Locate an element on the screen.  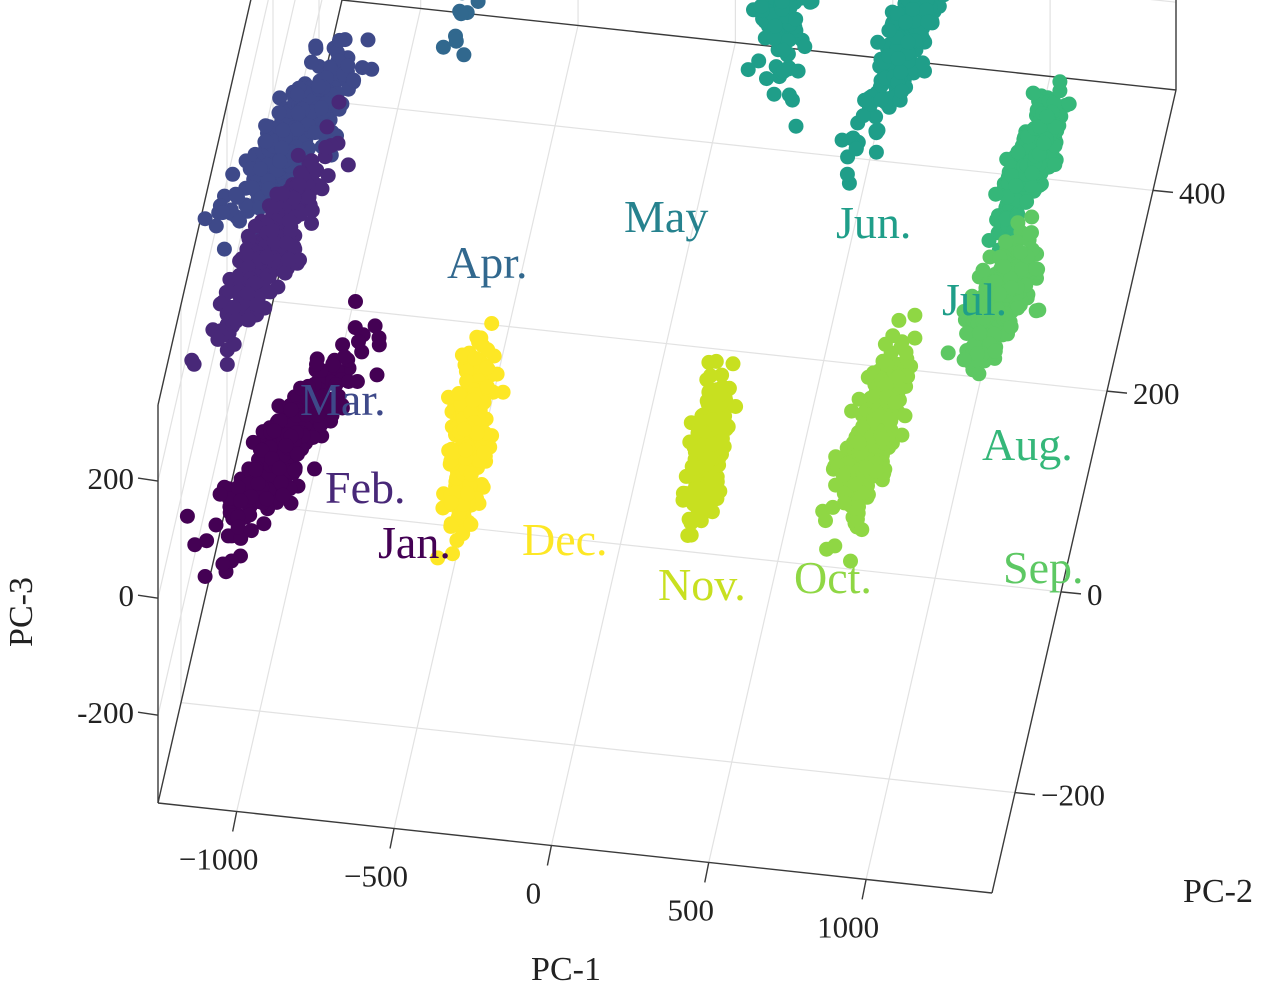
series-aug is located at coordinates (1029, 166).